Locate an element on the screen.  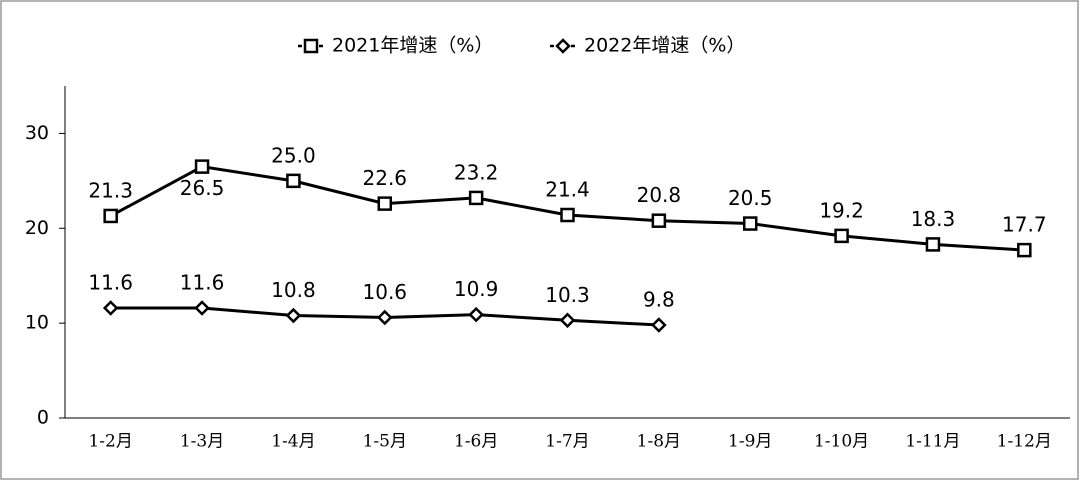
data-label: 20.5 is located at coordinates (750, 198).